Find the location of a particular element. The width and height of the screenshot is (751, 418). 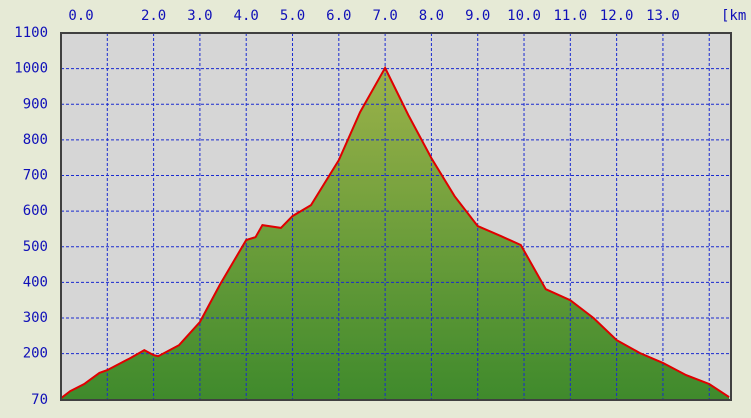

x-tick-label: 6.0 is located at coordinates (338, 16).